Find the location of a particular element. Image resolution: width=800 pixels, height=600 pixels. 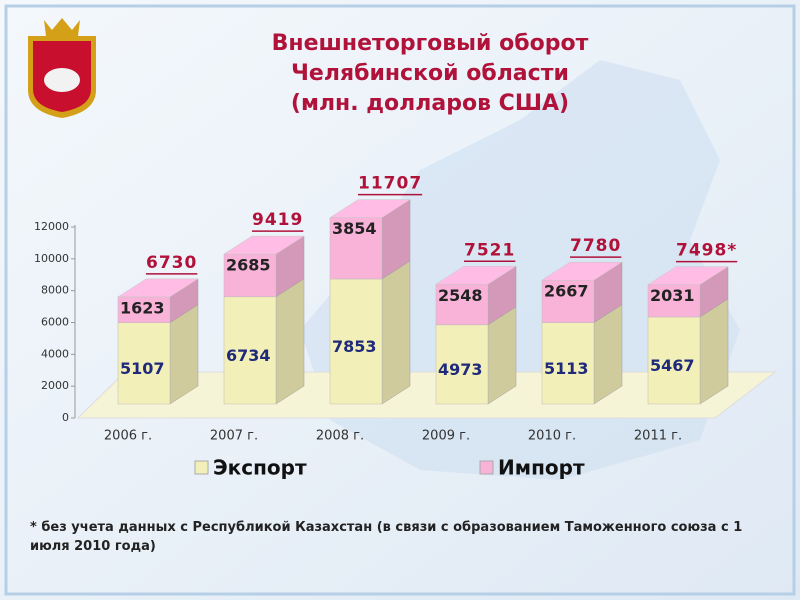

x-tick-label: 2007 г. is located at coordinates (234, 436).